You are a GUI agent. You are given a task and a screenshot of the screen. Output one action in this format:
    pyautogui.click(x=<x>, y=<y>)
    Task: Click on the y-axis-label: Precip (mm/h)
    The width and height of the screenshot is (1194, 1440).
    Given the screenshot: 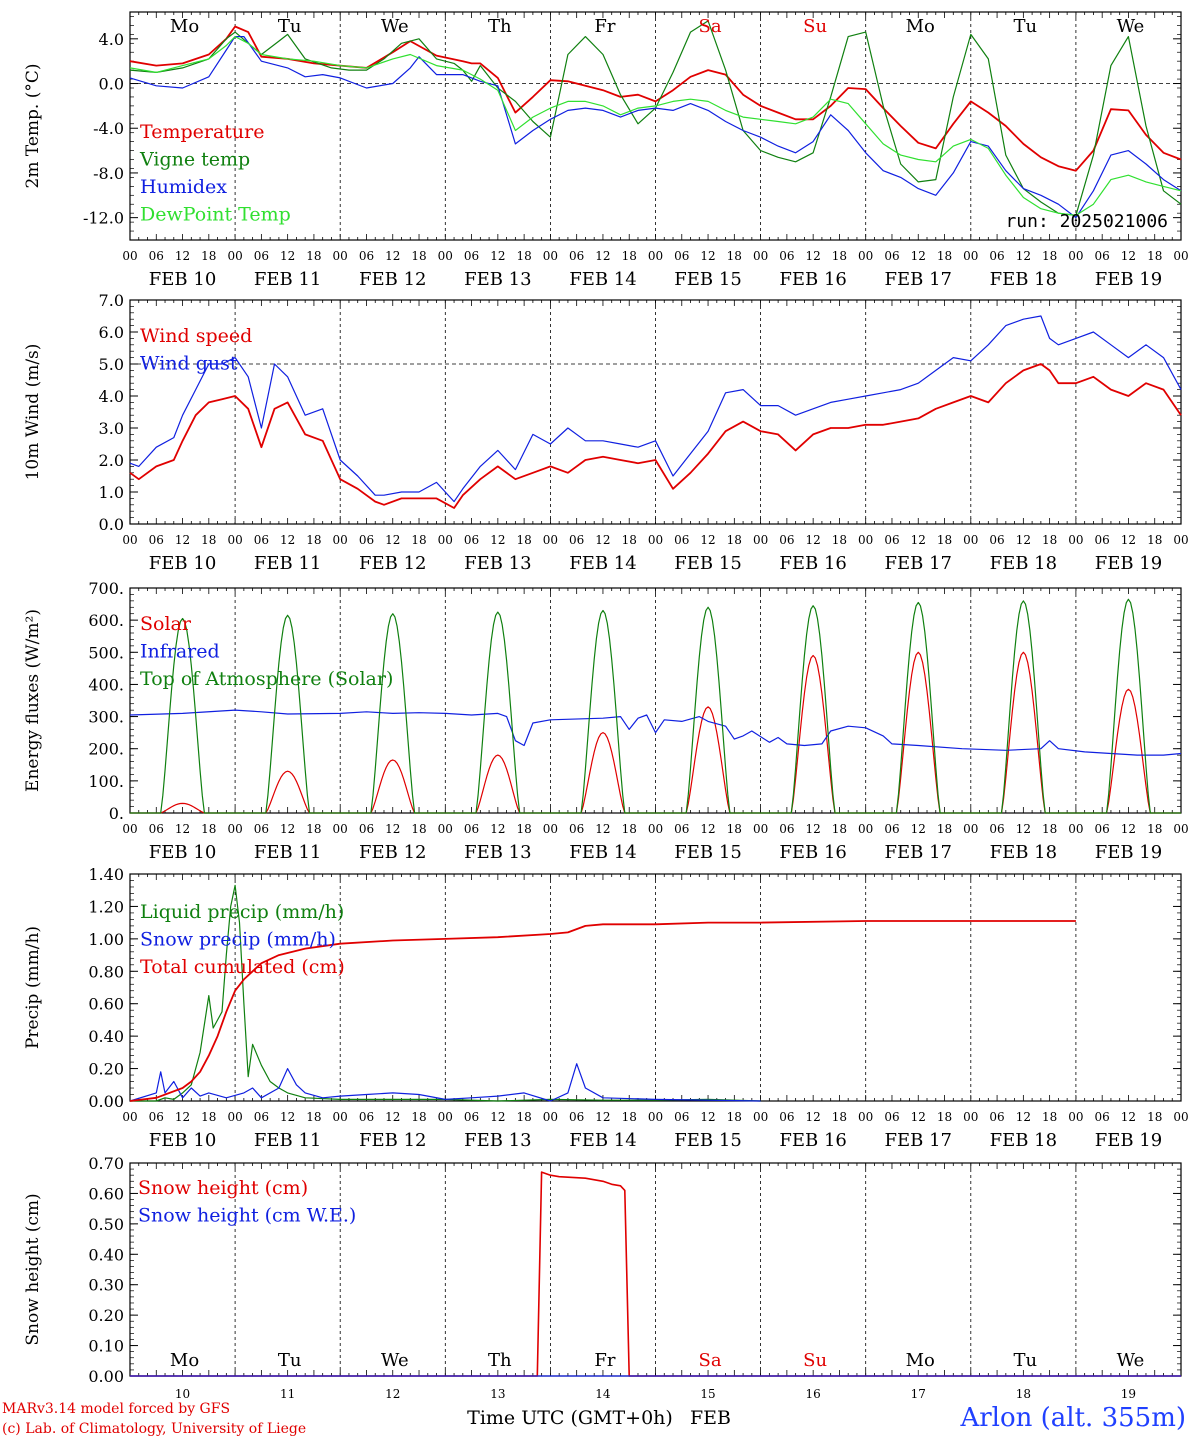 What is the action you would take?
    pyautogui.click(x=33, y=987)
    